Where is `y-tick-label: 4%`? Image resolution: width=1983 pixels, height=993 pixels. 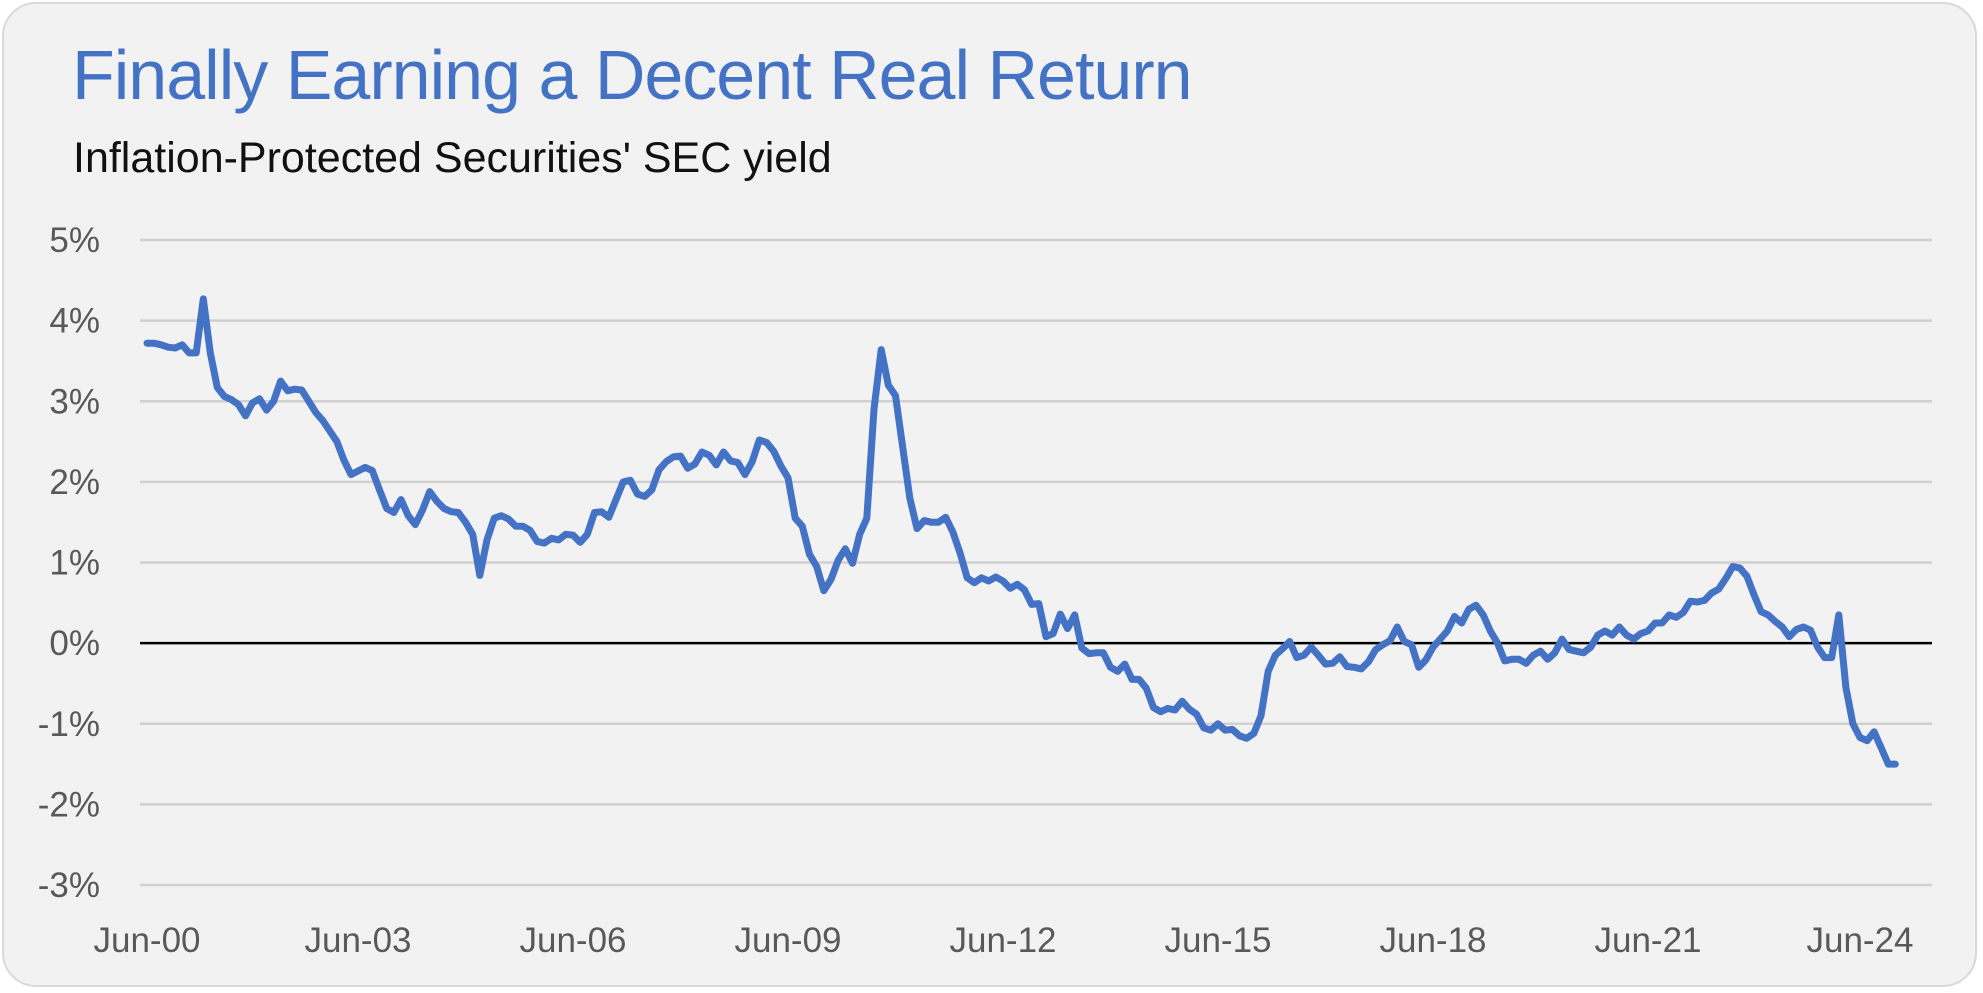
y-tick-label: 4% is located at coordinates (74, 321).